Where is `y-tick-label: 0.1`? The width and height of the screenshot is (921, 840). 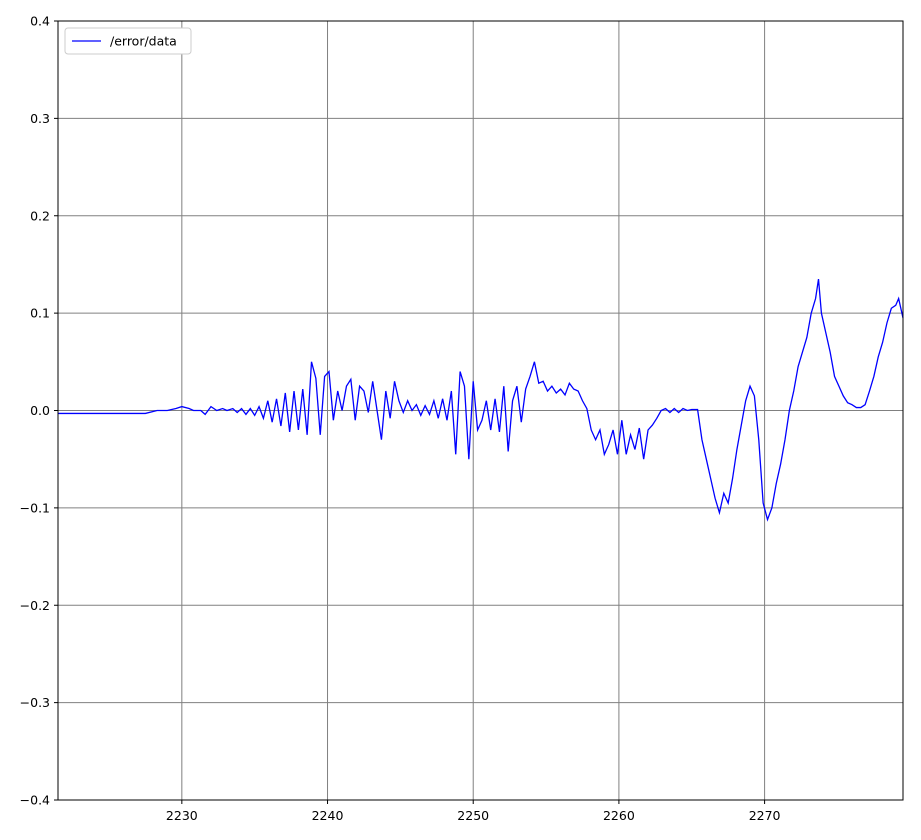 y-tick-label: 0.1 is located at coordinates (40, 313).